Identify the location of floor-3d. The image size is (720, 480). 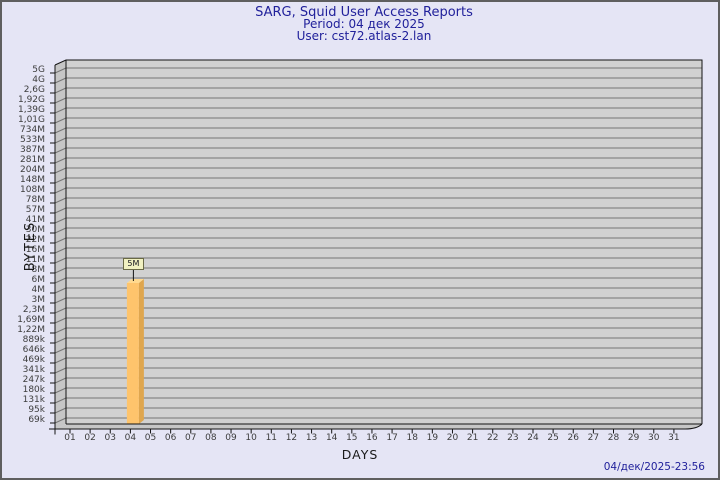
(378, 426).